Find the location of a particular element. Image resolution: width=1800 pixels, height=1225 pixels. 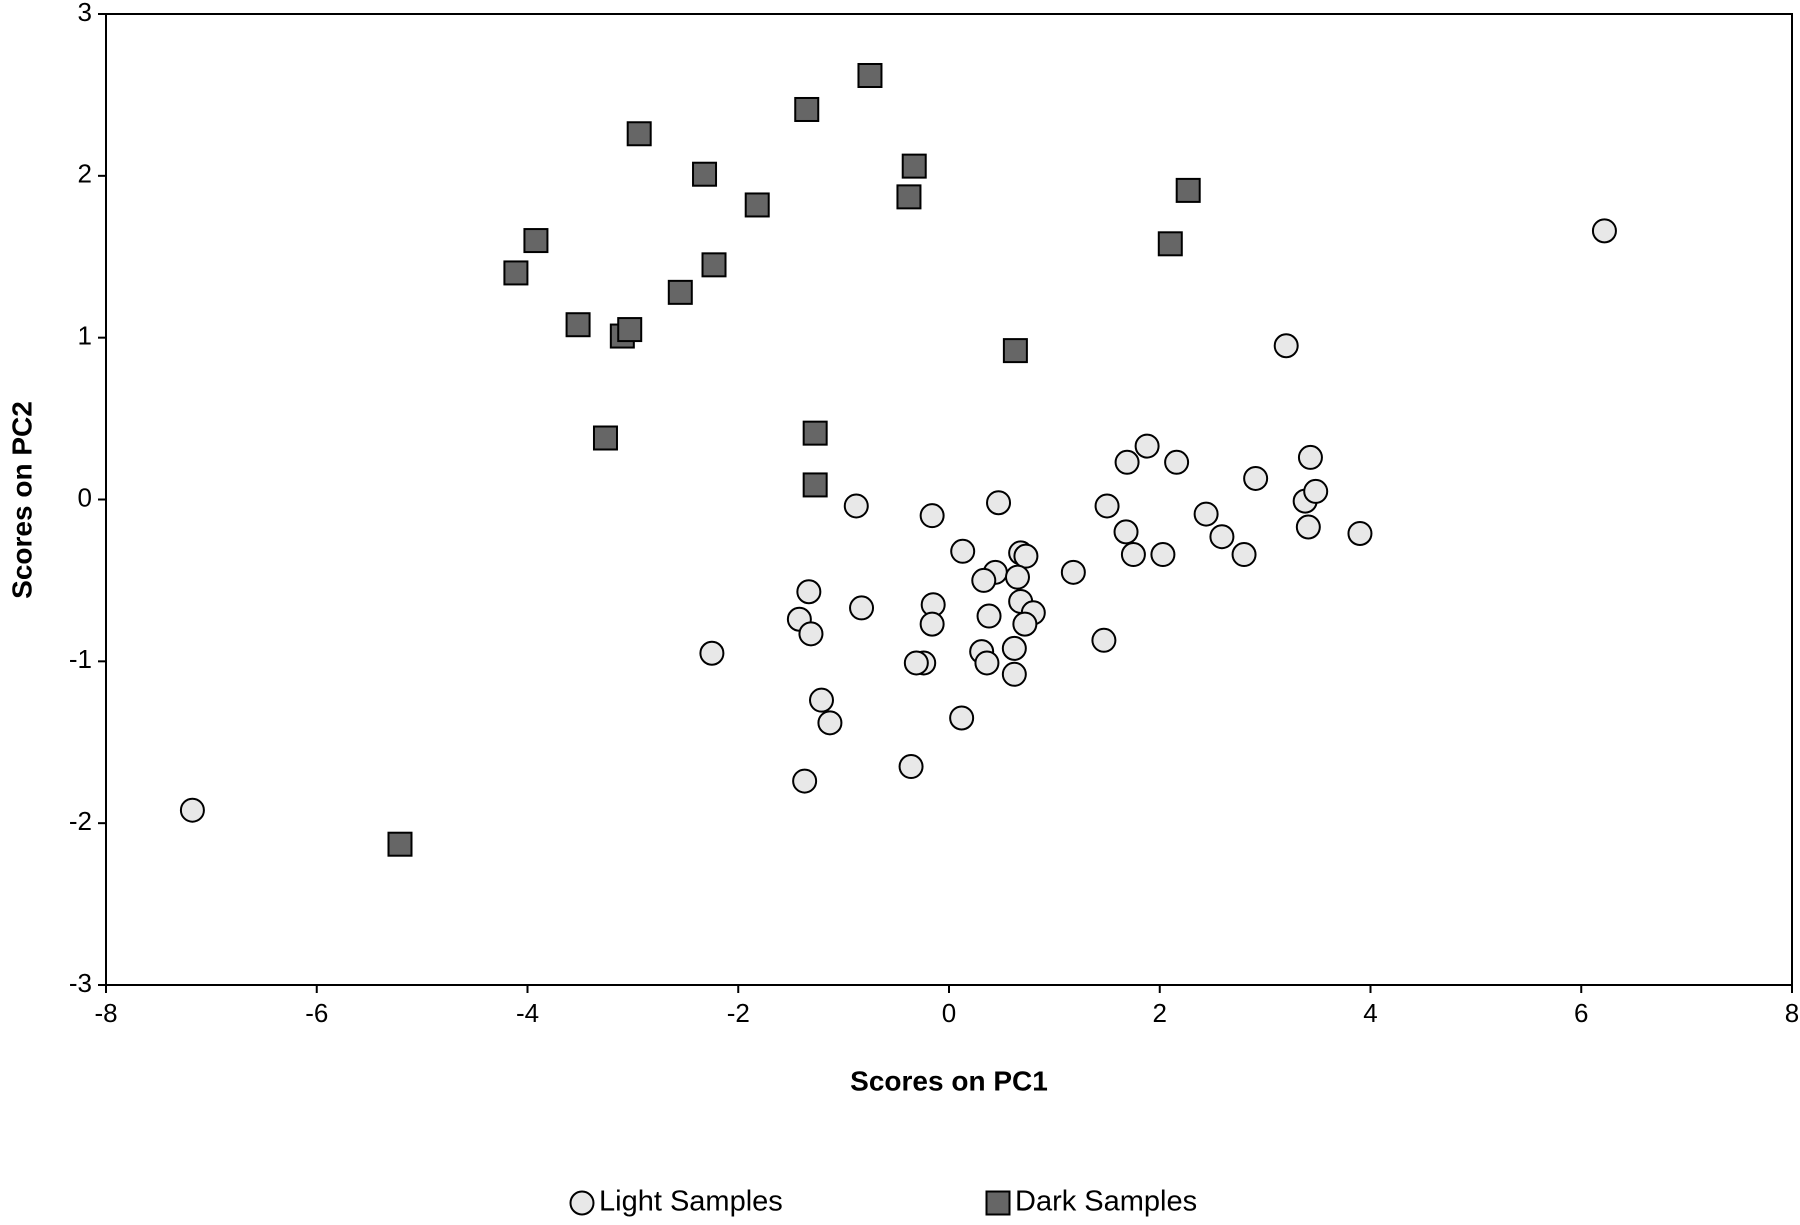

y-tick-label: 2 is located at coordinates (85, 174).